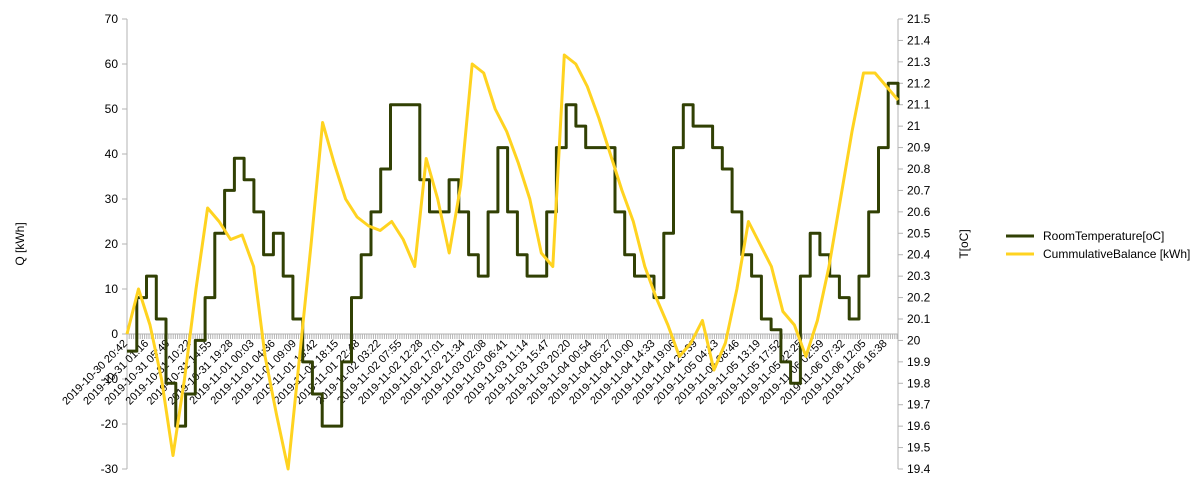  What do you see at coordinates (914, 126) in the screenshot?
I see `y-right-tick-label: 21` at bounding box center [914, 126].